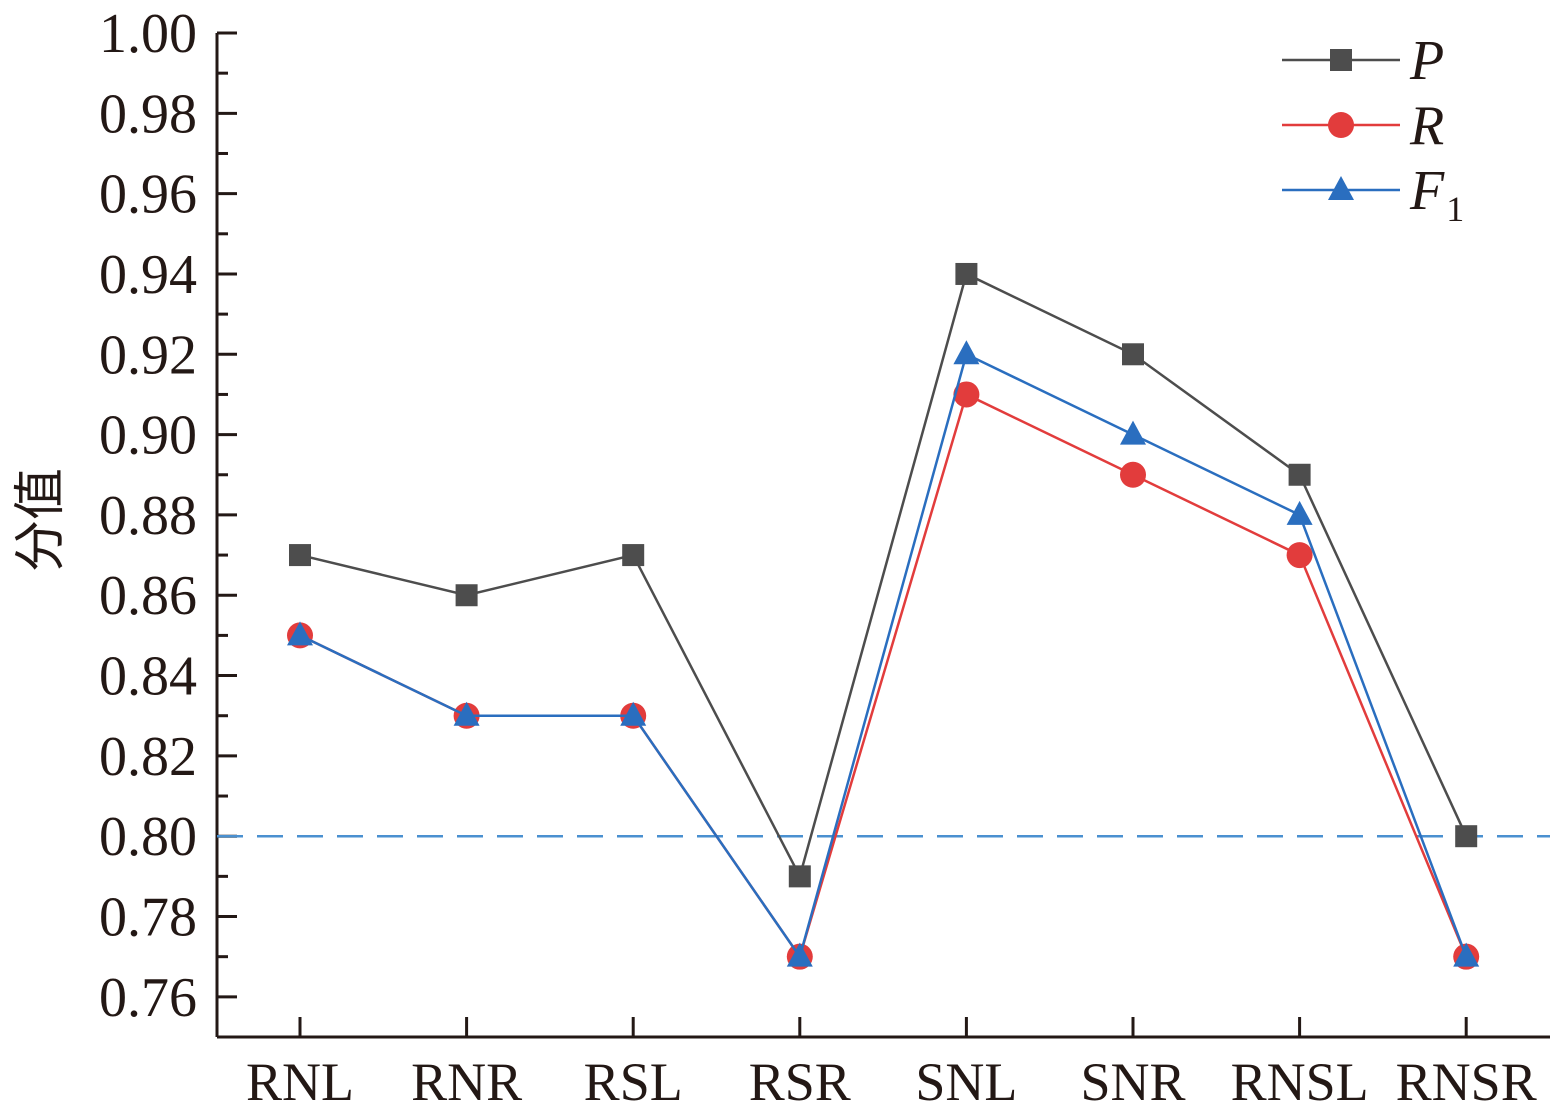 The image size is (1564, 1120). I want to click on legend-label: P, so click(1426, 61).